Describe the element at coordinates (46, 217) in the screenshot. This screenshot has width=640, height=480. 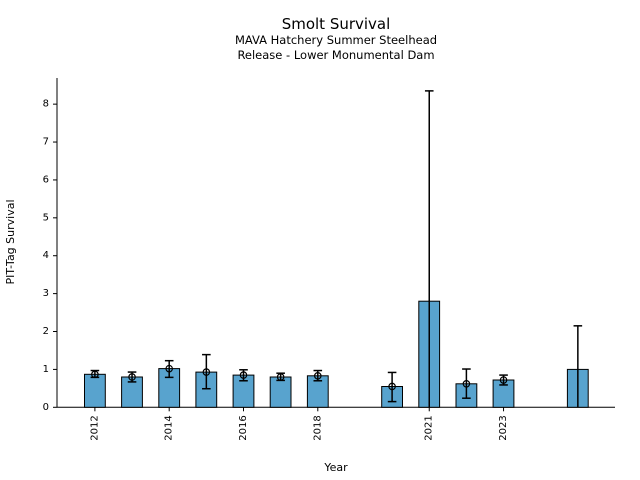
I see `y-tick-label-5: 5` at that location.